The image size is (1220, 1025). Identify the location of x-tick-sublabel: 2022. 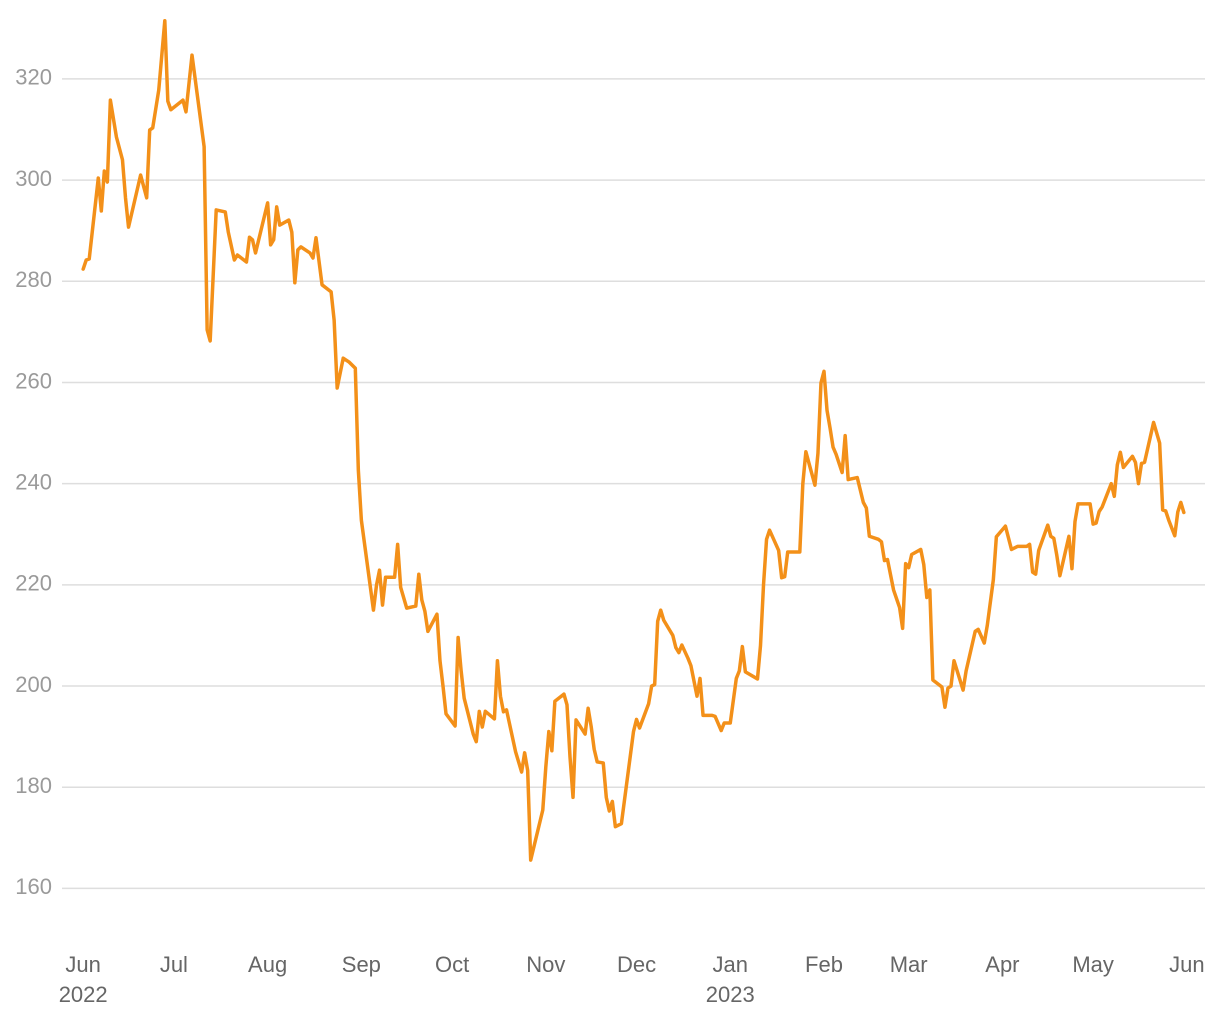
(83, 994).